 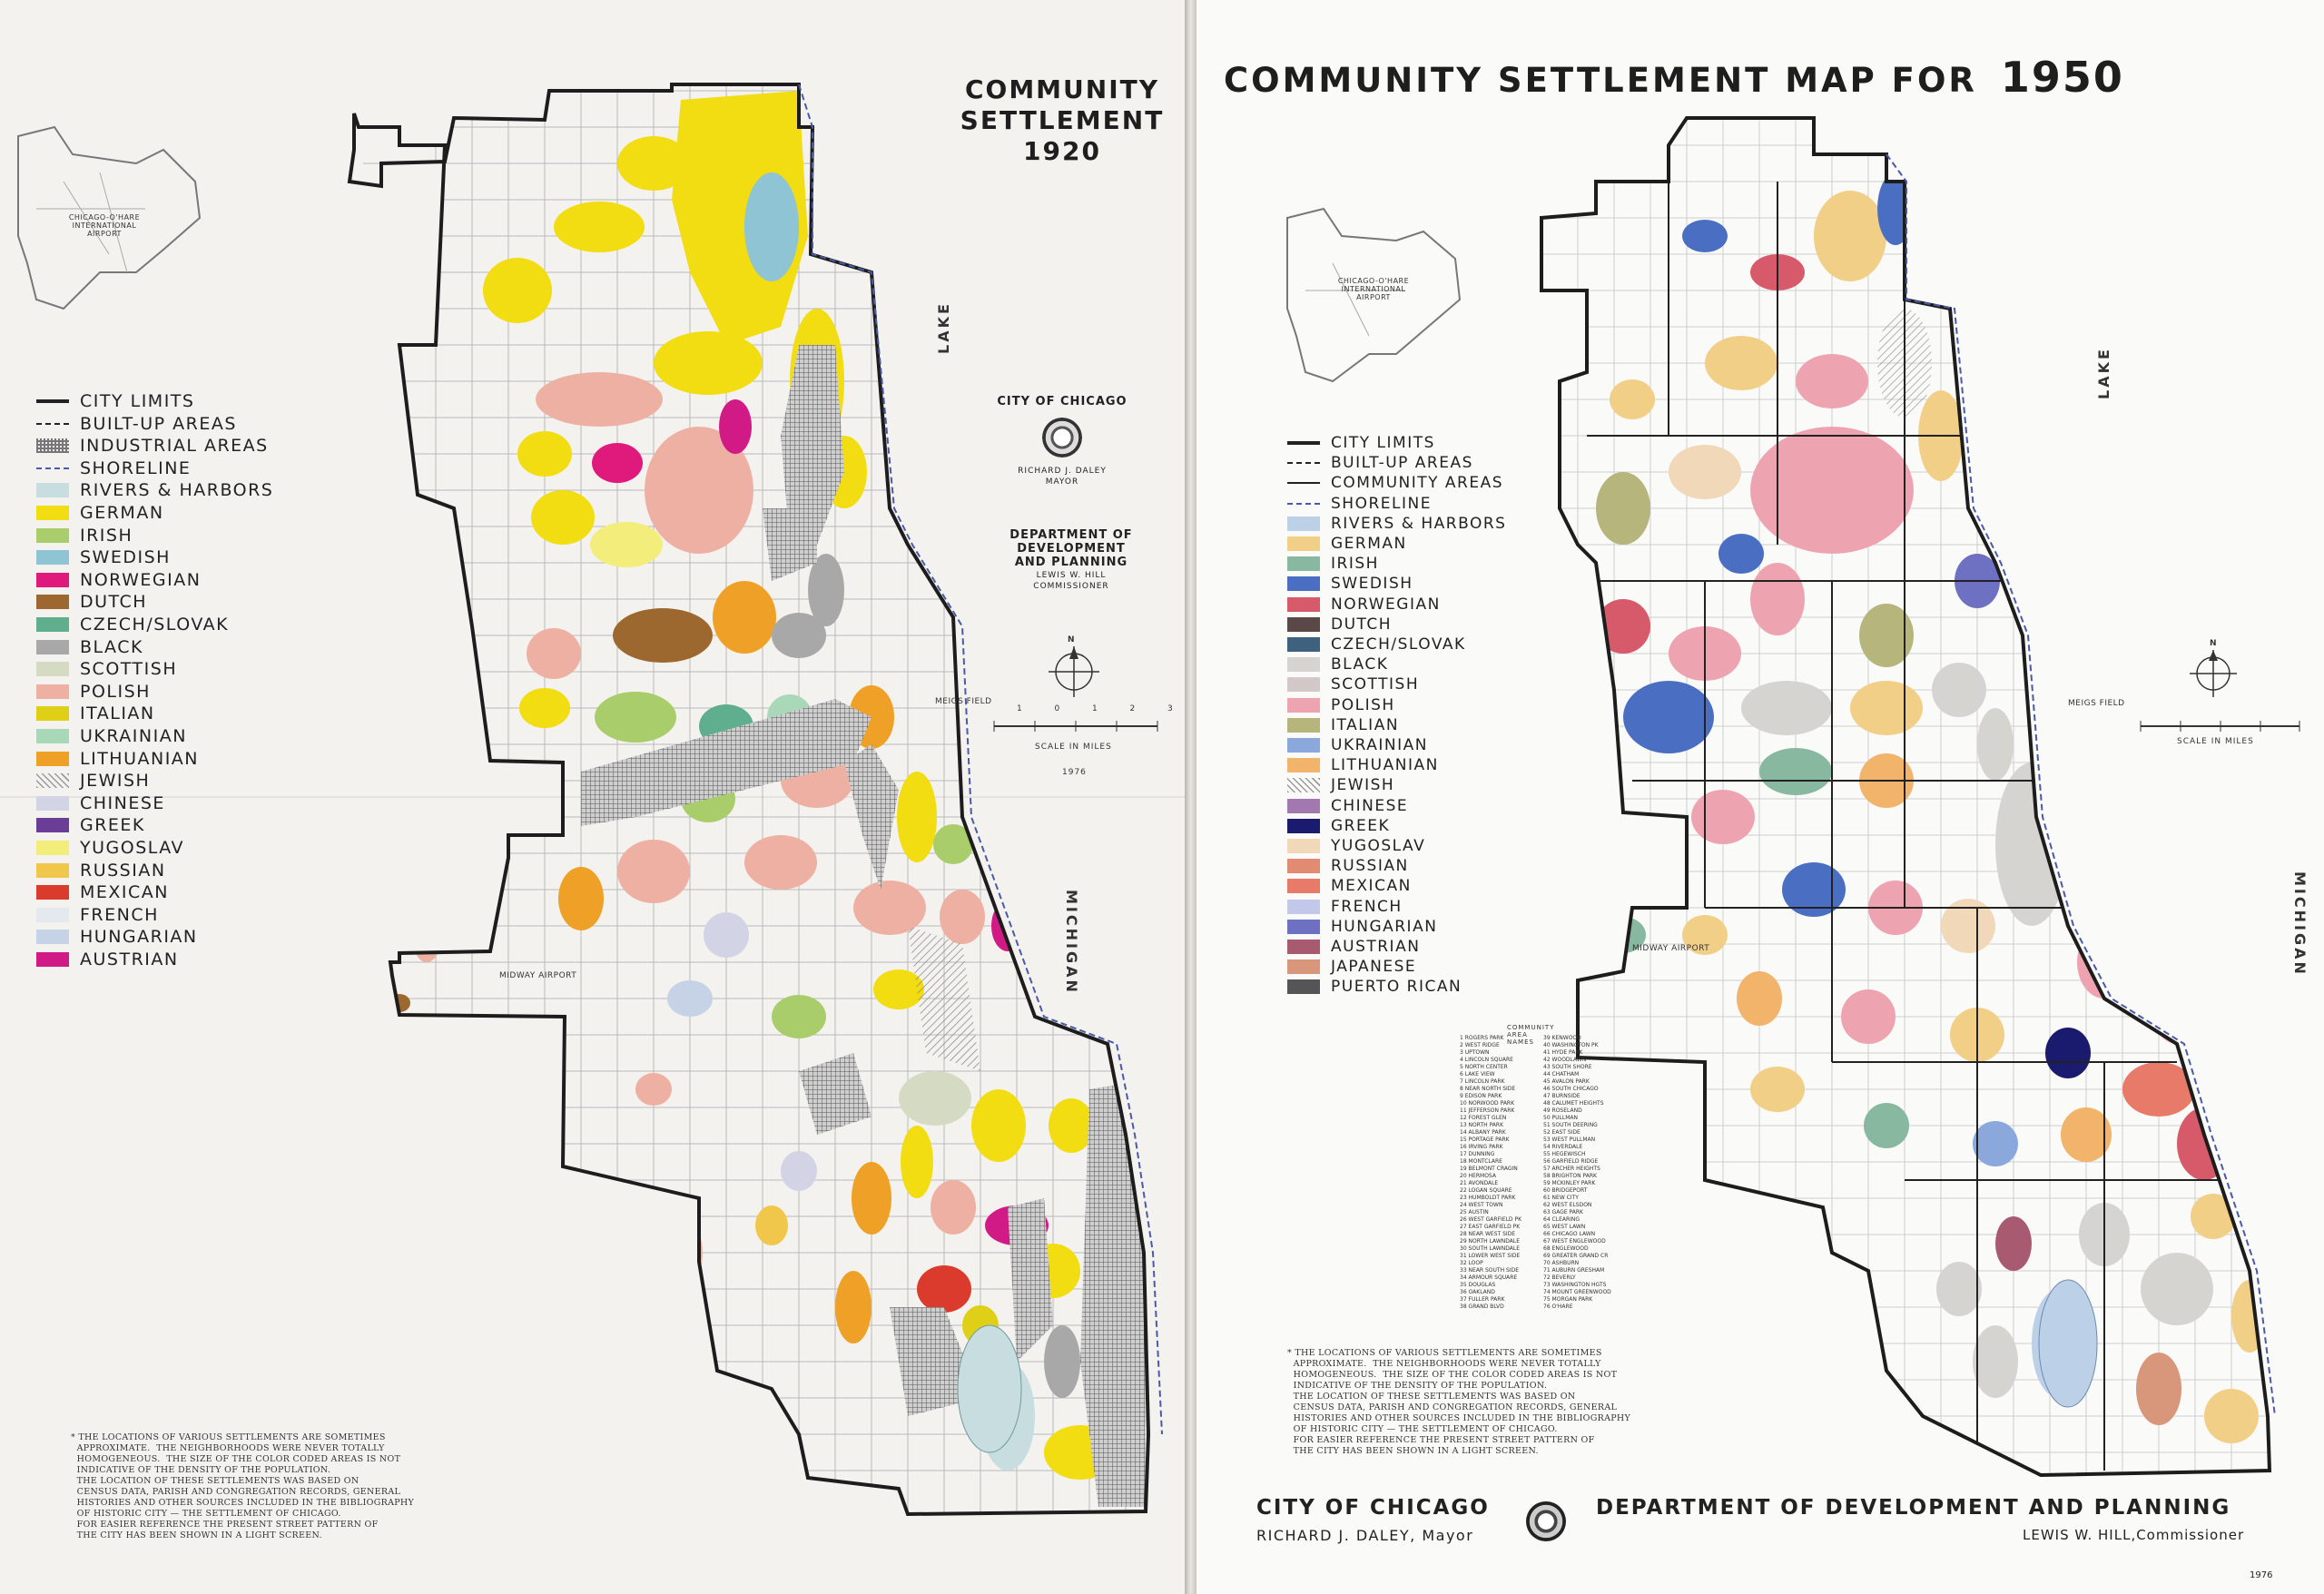 I want to click on community-area-name: 40 WASHINGTON PK, so click(x=1571, y=1045).